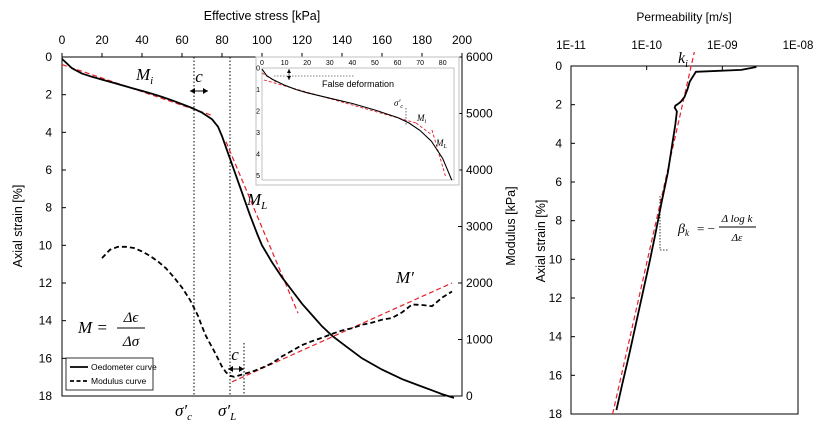  What do you see at coordinates (144, 76) in the screenshot?
I see `mi-label: Mi` at bounding box center [144, 76].